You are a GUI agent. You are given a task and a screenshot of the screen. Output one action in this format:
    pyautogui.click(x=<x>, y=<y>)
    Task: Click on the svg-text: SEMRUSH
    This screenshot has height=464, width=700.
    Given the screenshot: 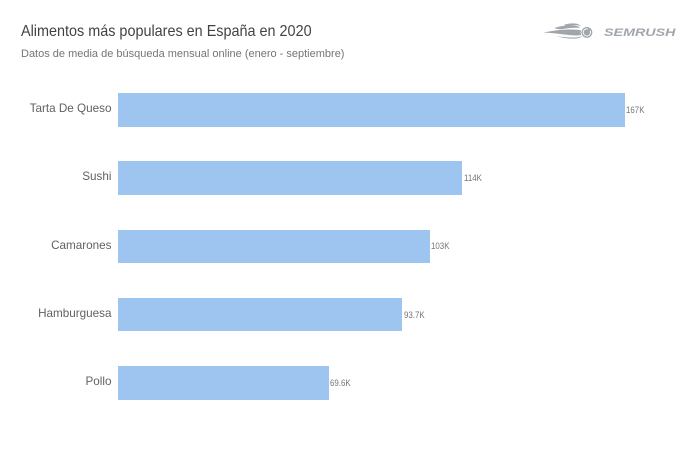 What is the action you would take?
    pyautogui.click(x=640, y=33)
    